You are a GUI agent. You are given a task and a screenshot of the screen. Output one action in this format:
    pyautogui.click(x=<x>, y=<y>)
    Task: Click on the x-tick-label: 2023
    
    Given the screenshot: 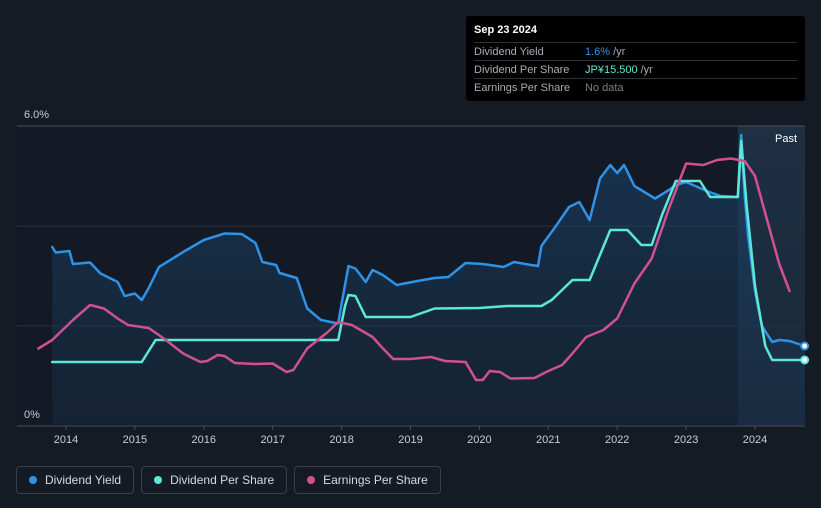 What is the action you would take?
    pyautogui.click(x=686, y=440)
    